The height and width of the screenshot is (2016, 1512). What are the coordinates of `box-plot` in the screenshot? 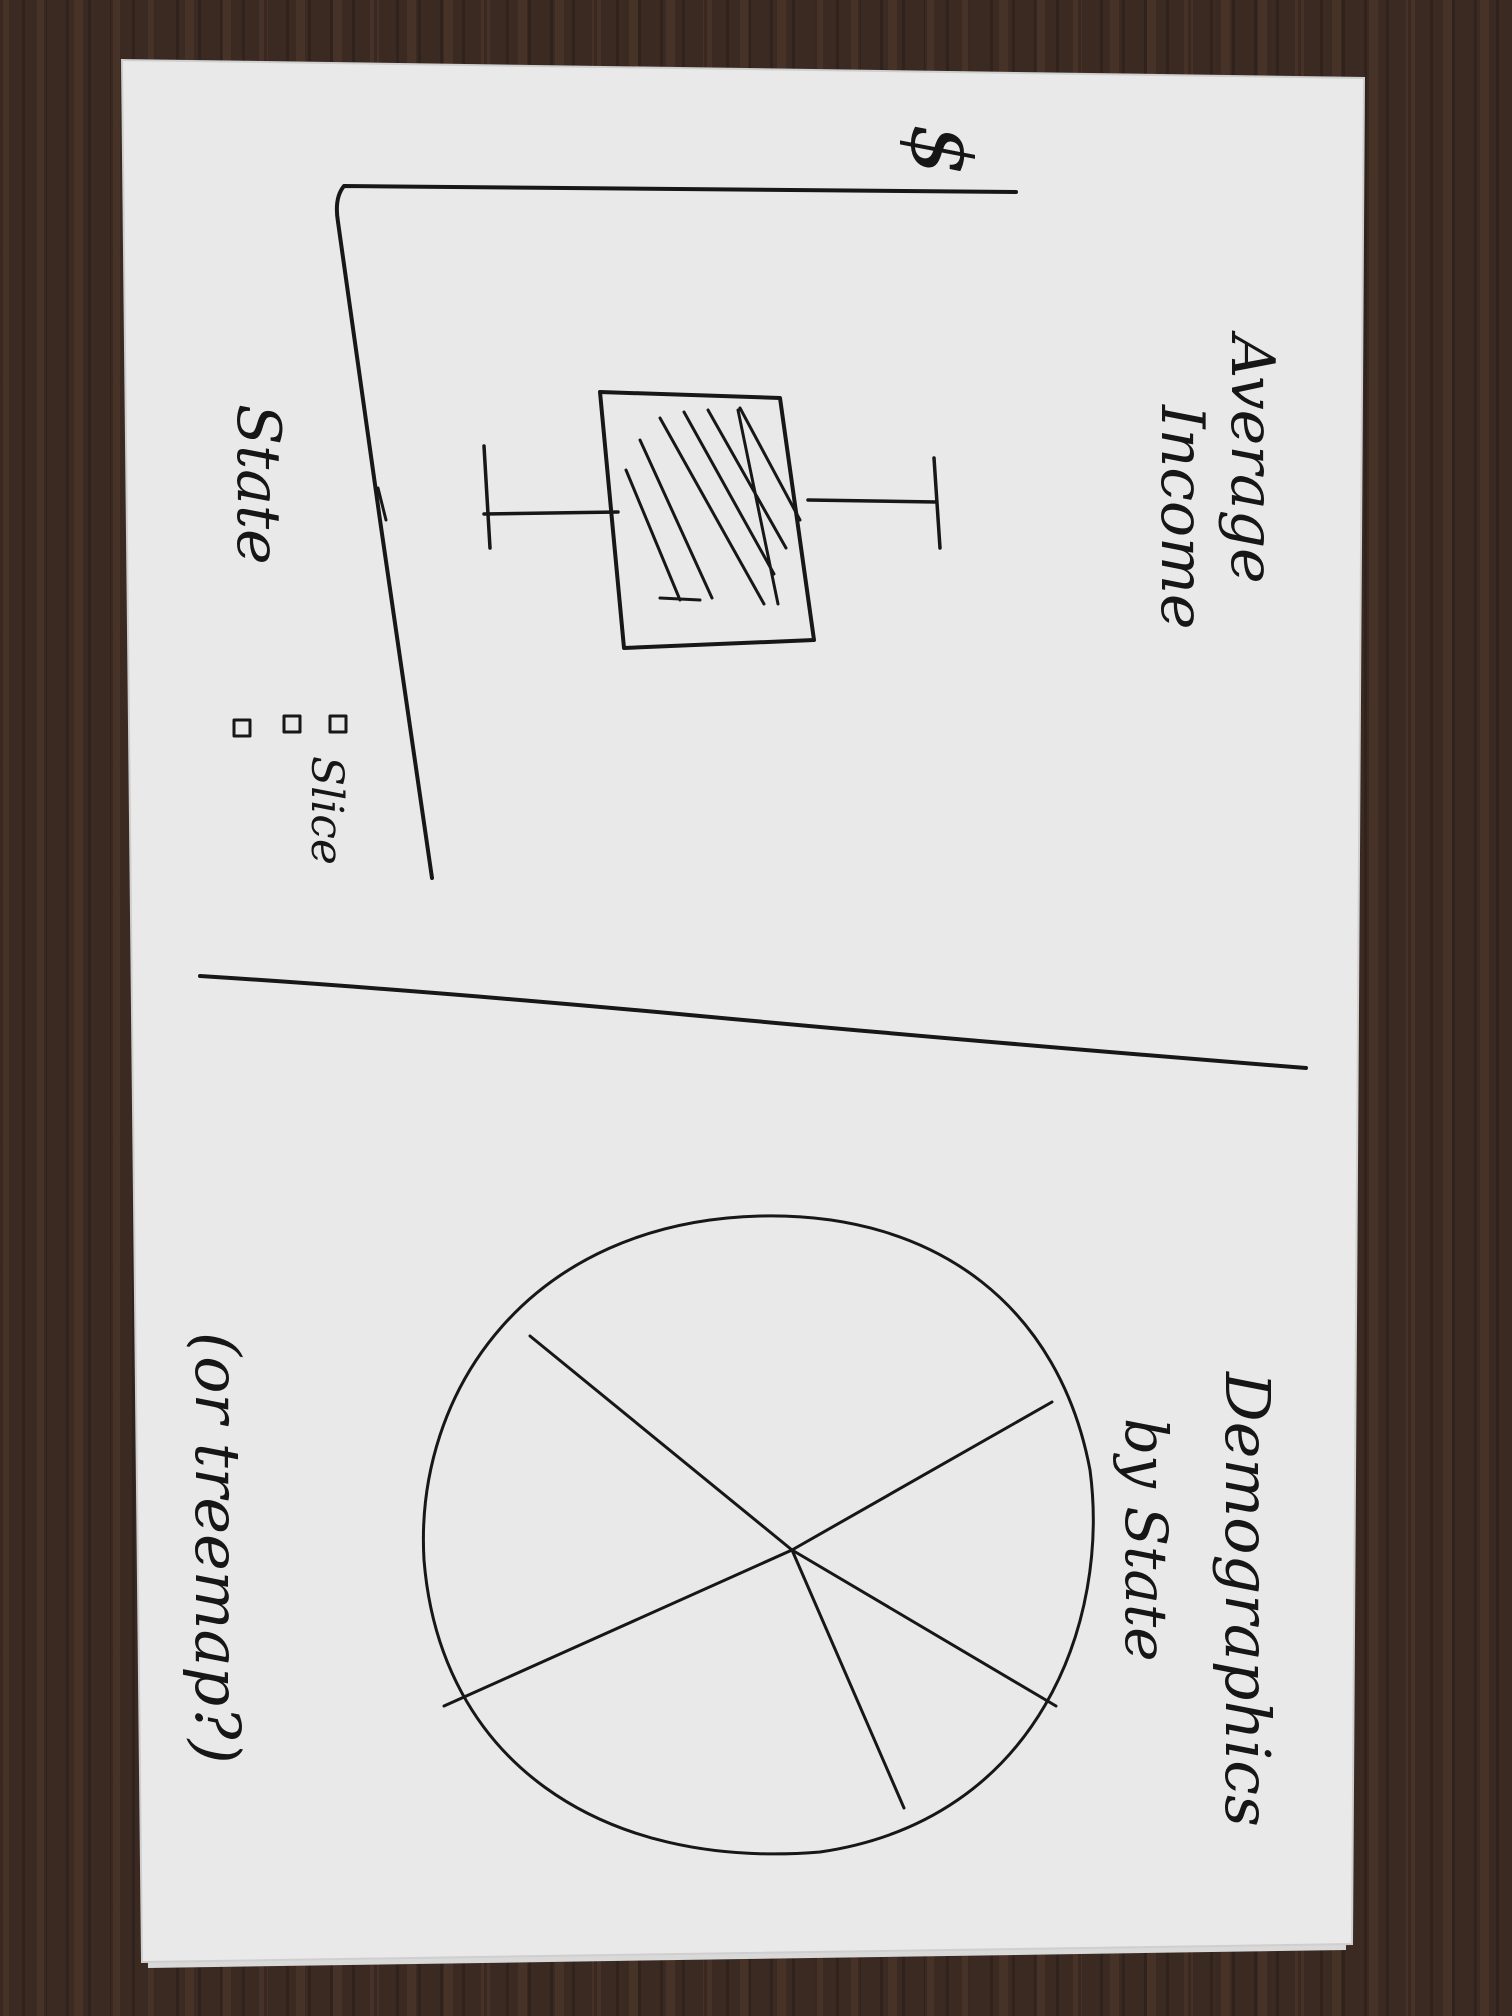 It's located at (712, 520).